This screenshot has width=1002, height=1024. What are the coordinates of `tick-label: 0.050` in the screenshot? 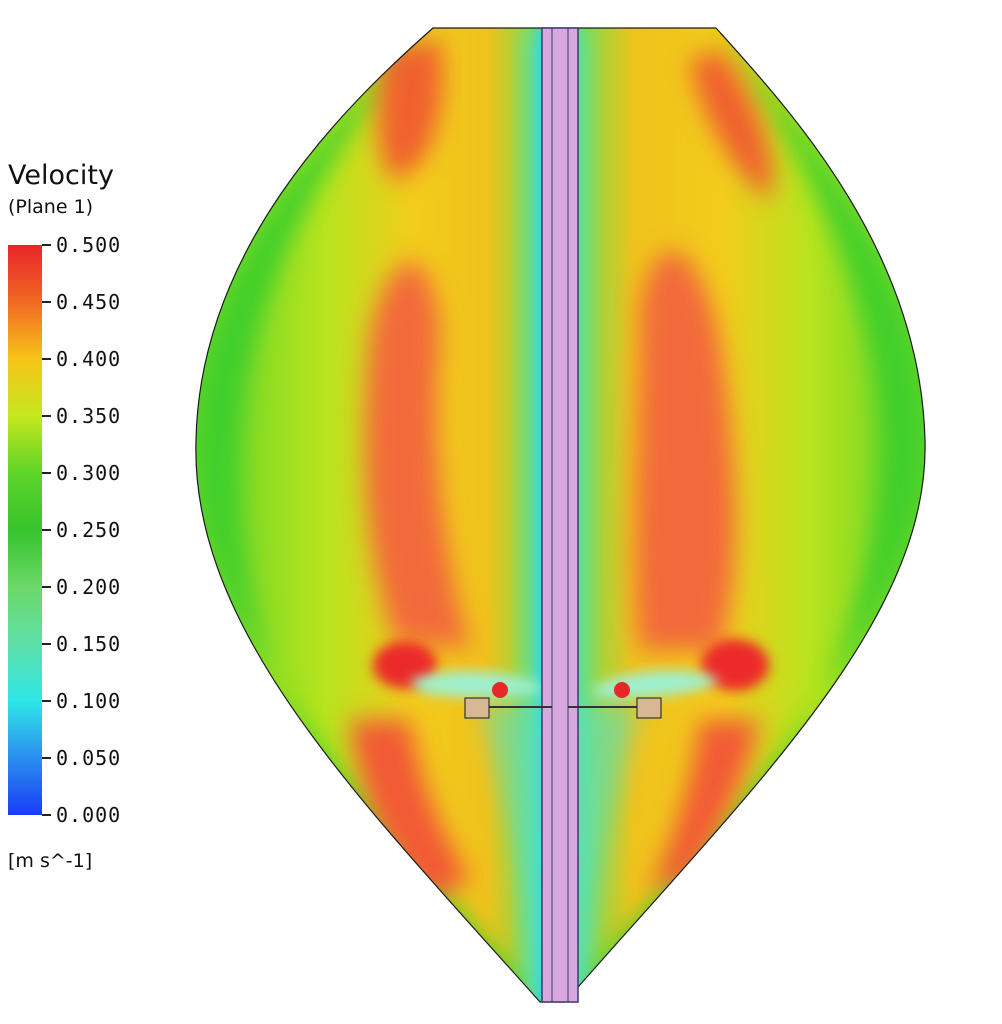 It's located at (89, 758).